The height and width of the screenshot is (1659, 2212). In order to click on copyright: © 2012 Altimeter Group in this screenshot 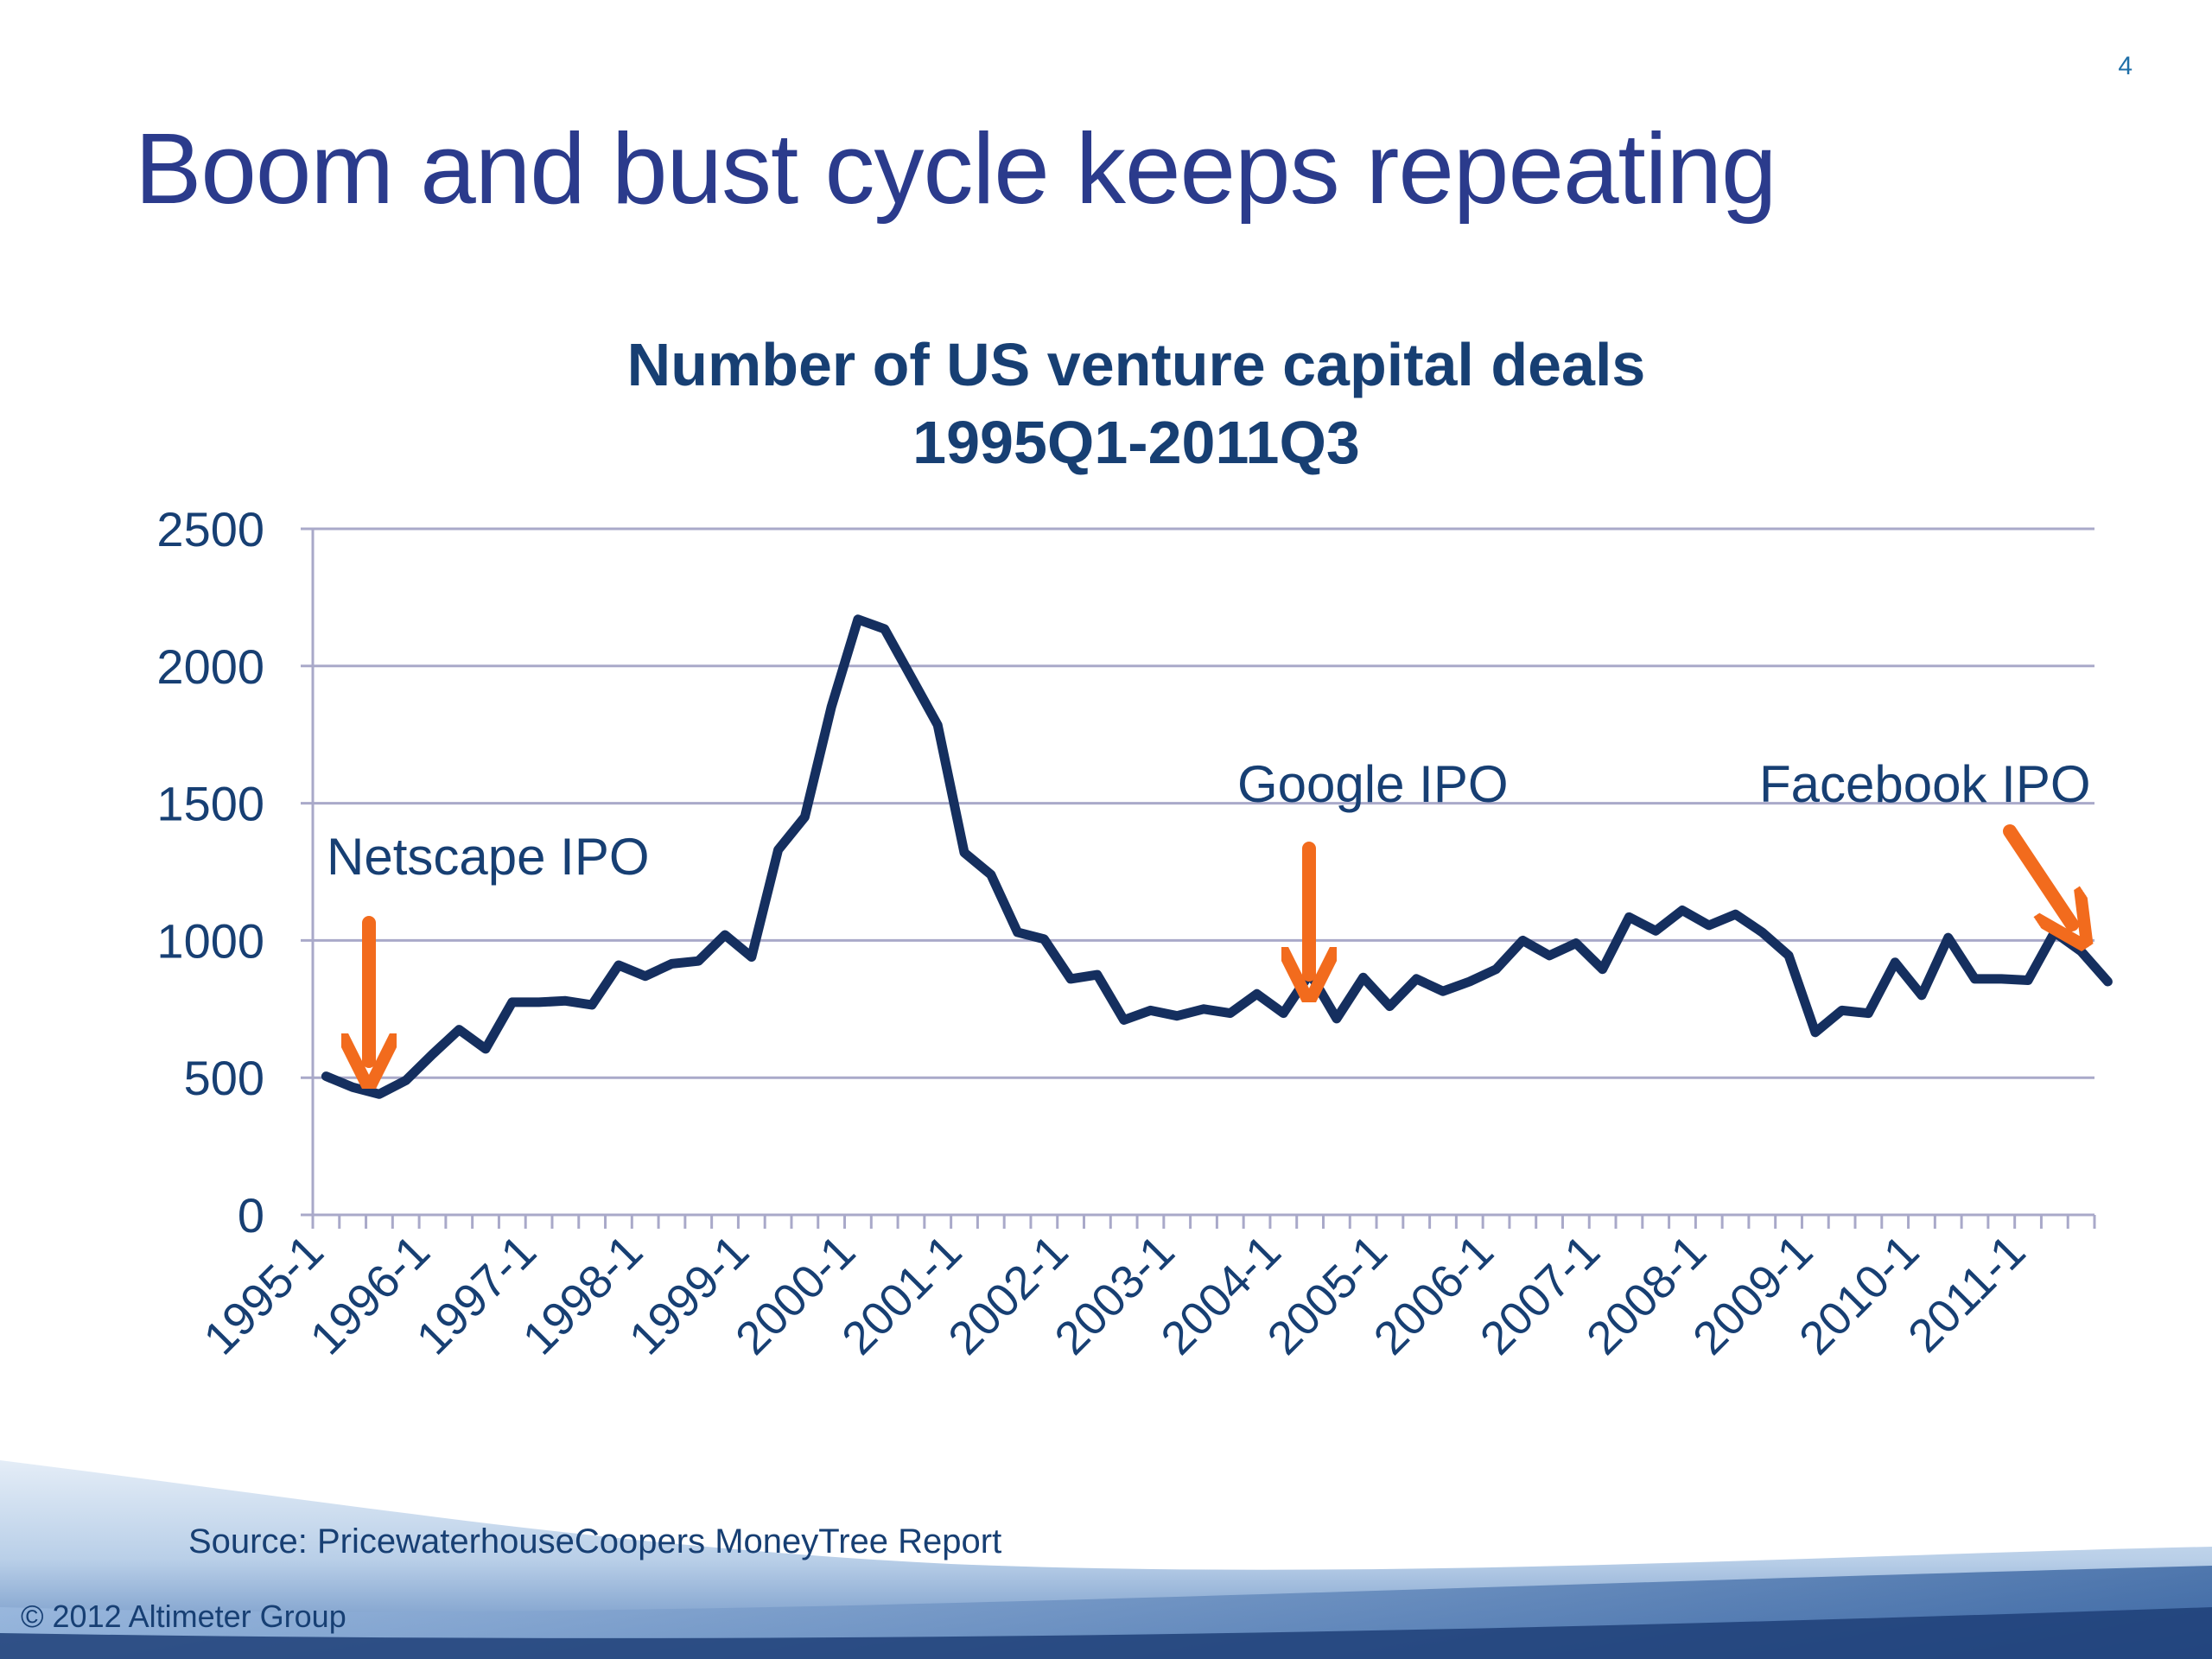, I will do `click(183, 1616)`.